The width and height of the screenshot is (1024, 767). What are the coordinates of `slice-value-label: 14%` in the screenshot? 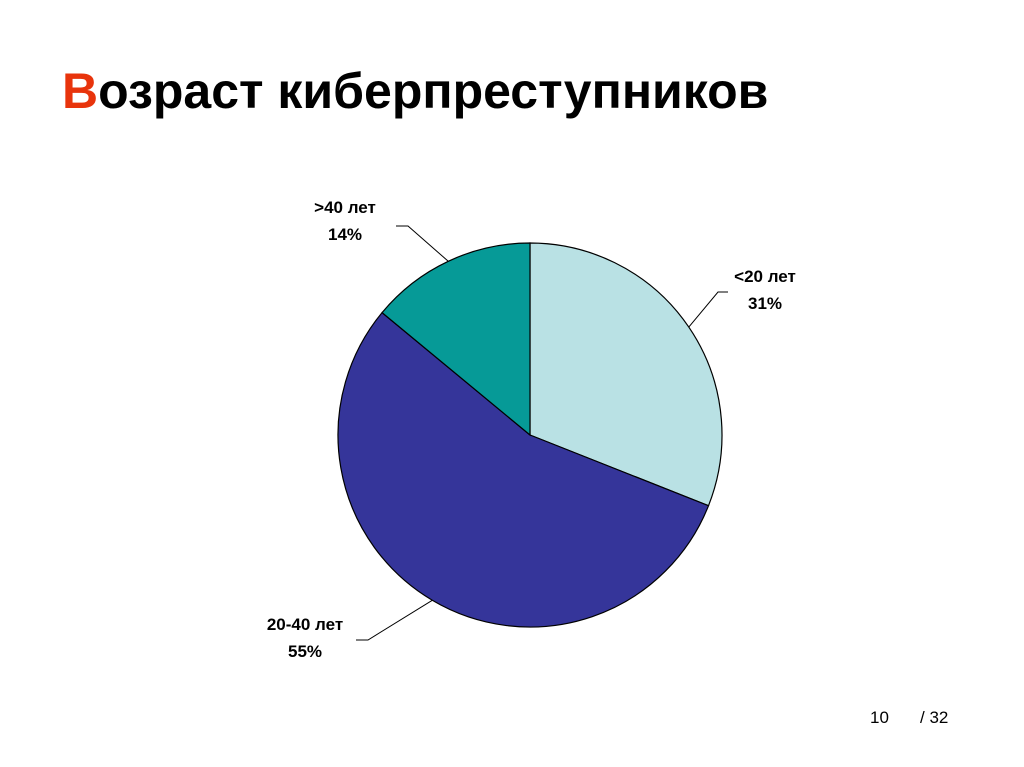 It's located at (345, 234).